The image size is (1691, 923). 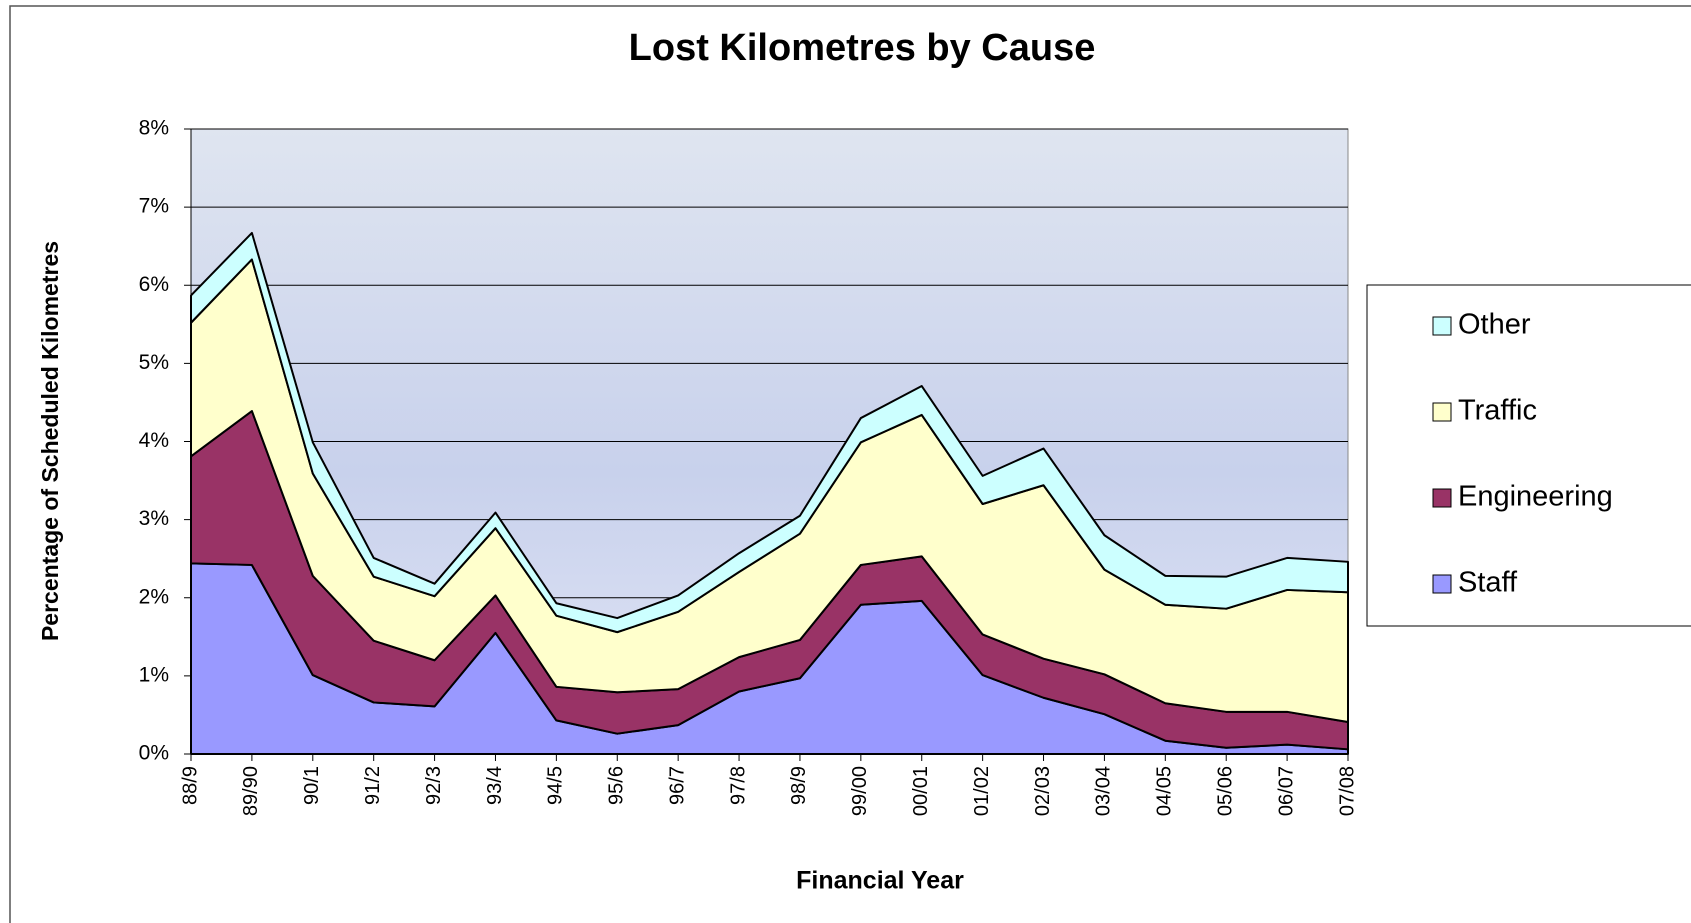 I want to click on x-tick-label: 91/2, so click(x=373, y=785).